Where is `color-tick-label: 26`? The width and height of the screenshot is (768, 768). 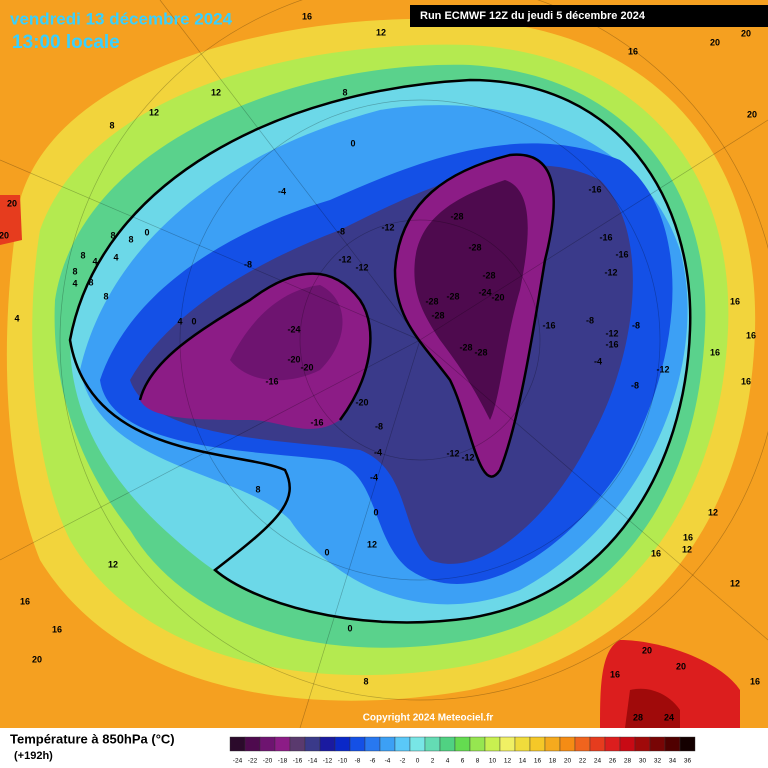
color-tick-label: 26 is located at coordinates (613, 761).